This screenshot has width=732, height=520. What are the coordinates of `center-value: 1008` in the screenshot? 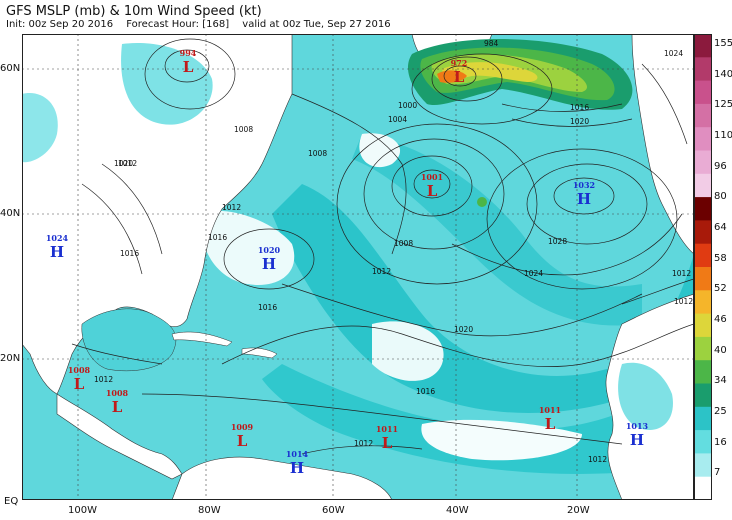 It's located at (79, 370).